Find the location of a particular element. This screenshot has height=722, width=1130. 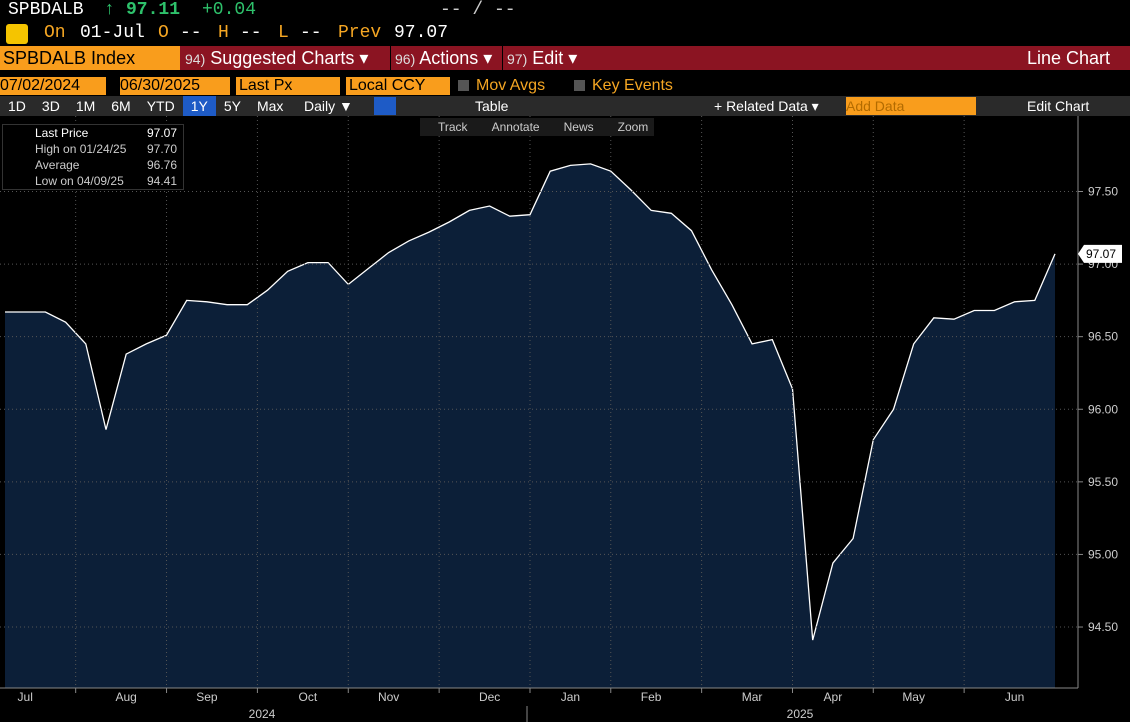

period-button: YTD is located at coordinates (160, 106).